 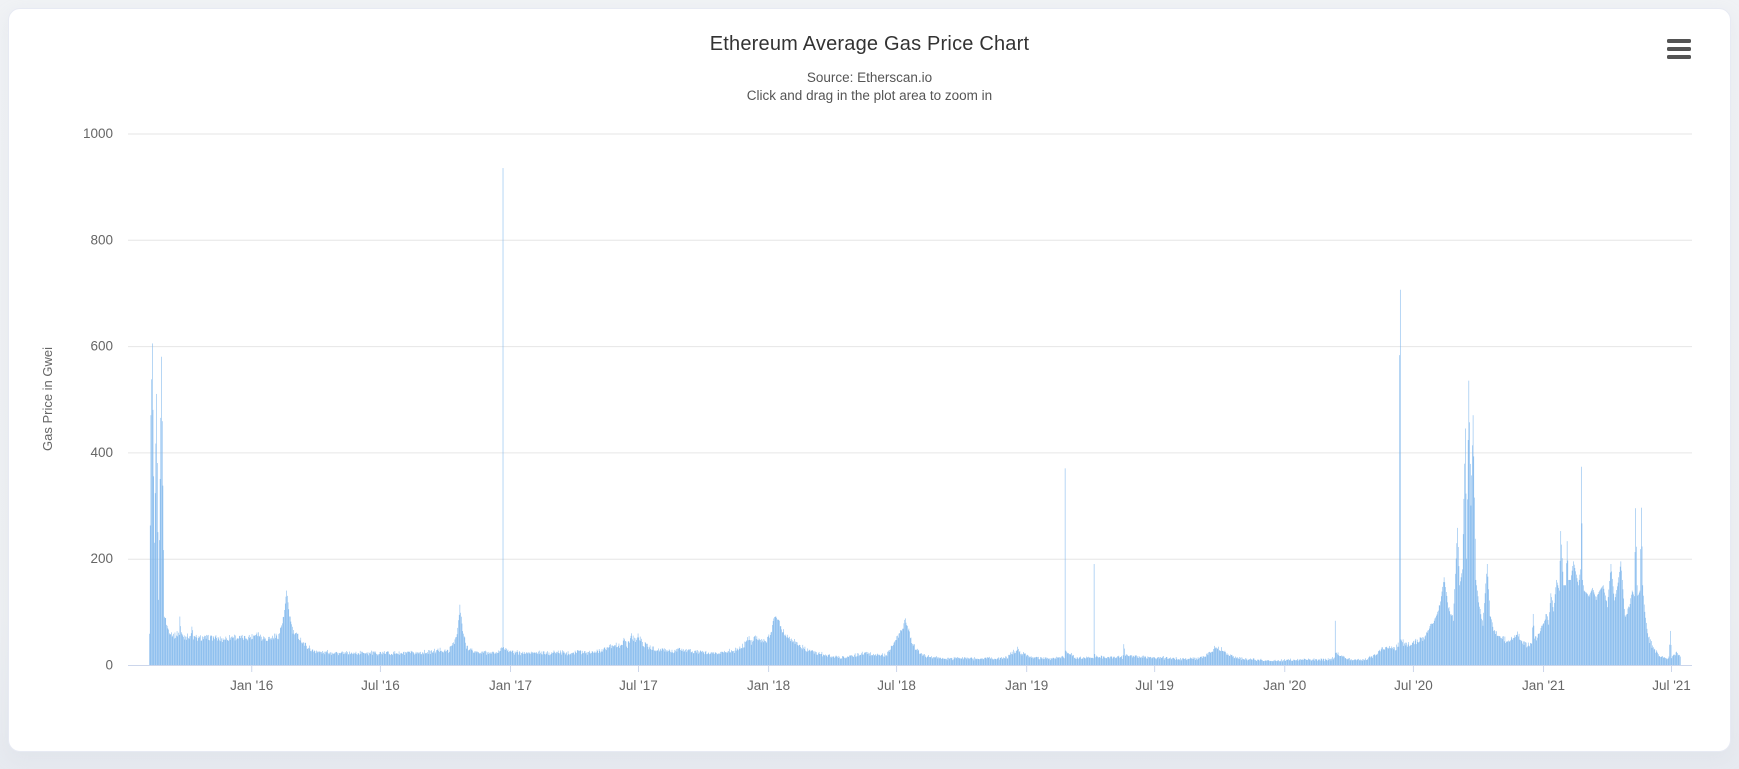 What do you see at coordinates (1671, 685) in the screenshot?
I see `x-tick-label: Jul '21` at bounding box center [1671, 685].